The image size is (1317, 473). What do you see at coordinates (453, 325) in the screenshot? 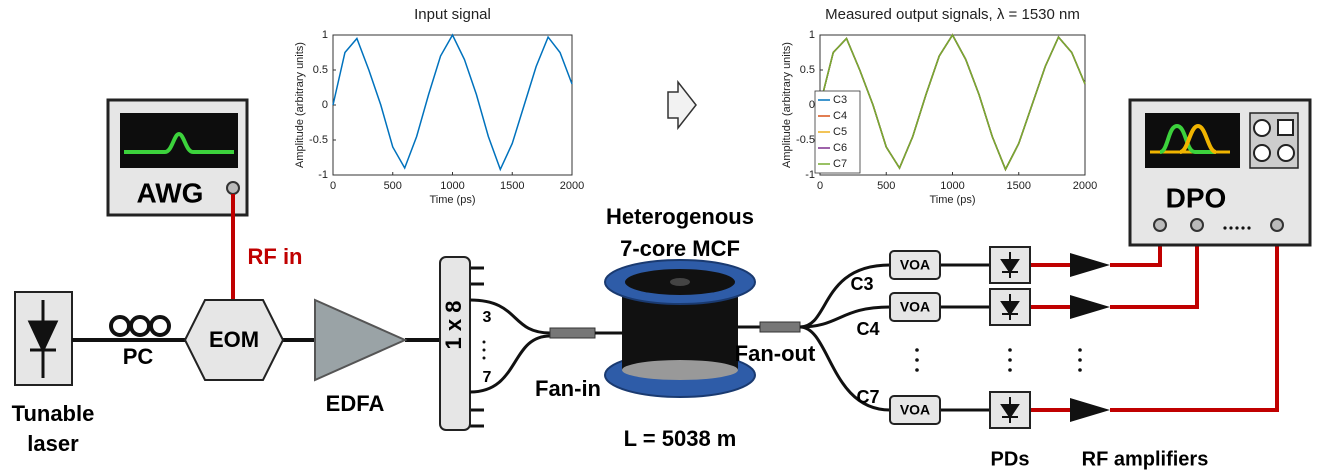
I see `splitter-label: 1 x 8` at bounding box center [453, 325].